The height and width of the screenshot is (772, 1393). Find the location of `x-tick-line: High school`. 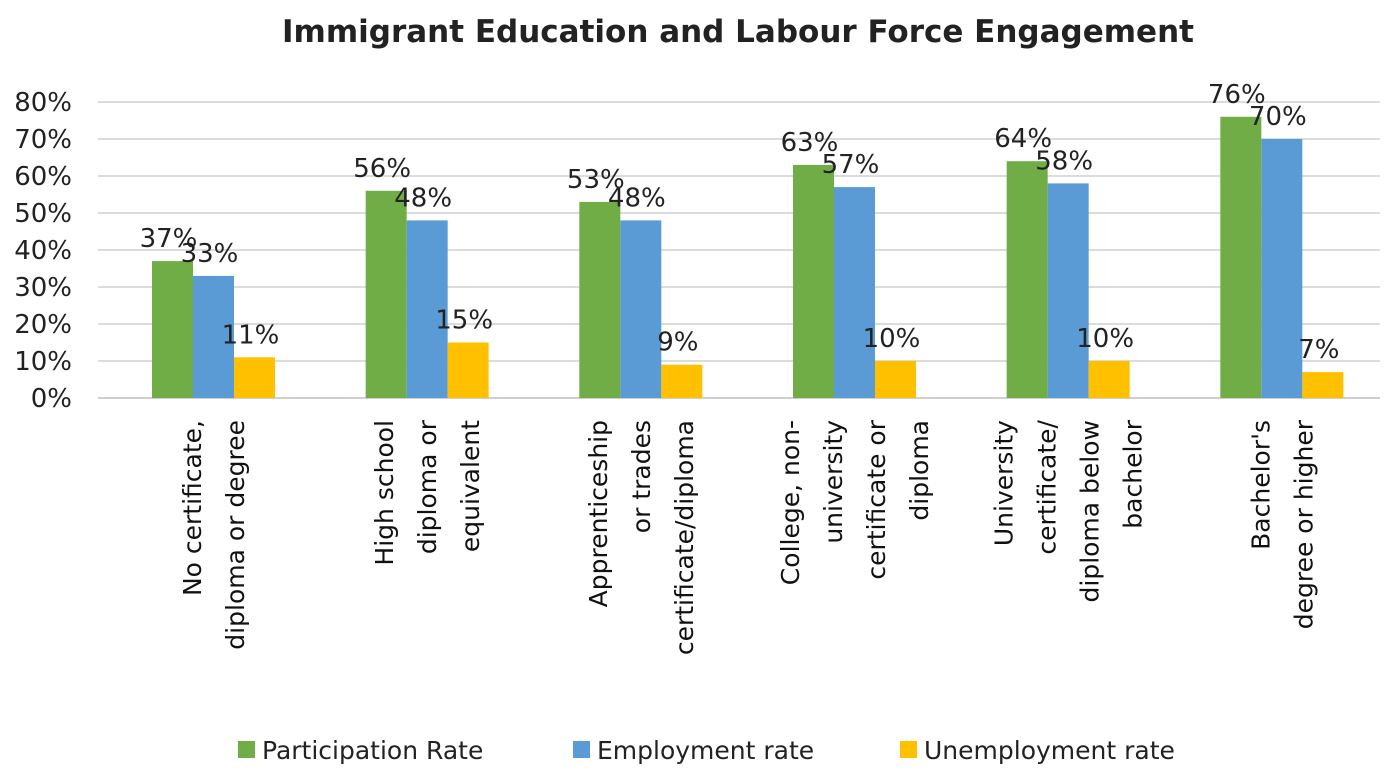

x-tick-line: High school is located at coordinates (384, 493).